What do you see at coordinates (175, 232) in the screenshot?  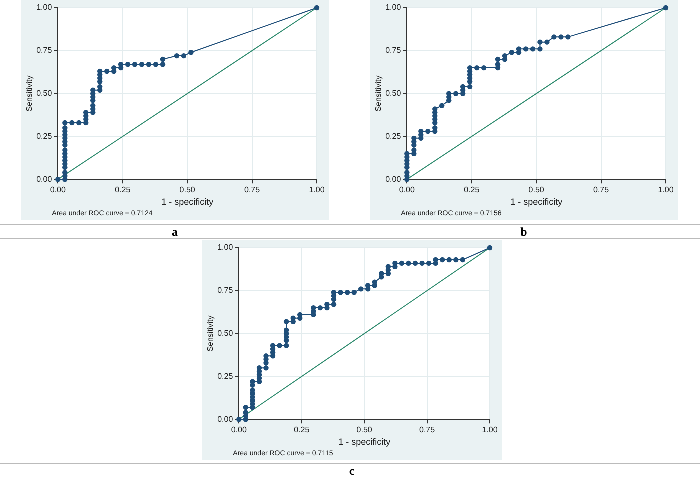 I see `text: a` at bounding box center [175, 232].